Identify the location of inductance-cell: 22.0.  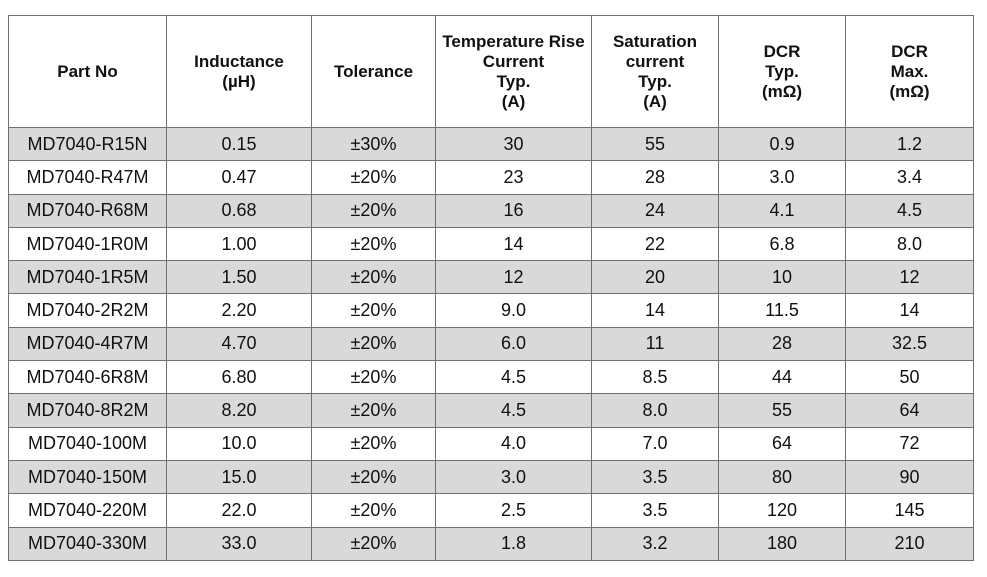
(239, 510).